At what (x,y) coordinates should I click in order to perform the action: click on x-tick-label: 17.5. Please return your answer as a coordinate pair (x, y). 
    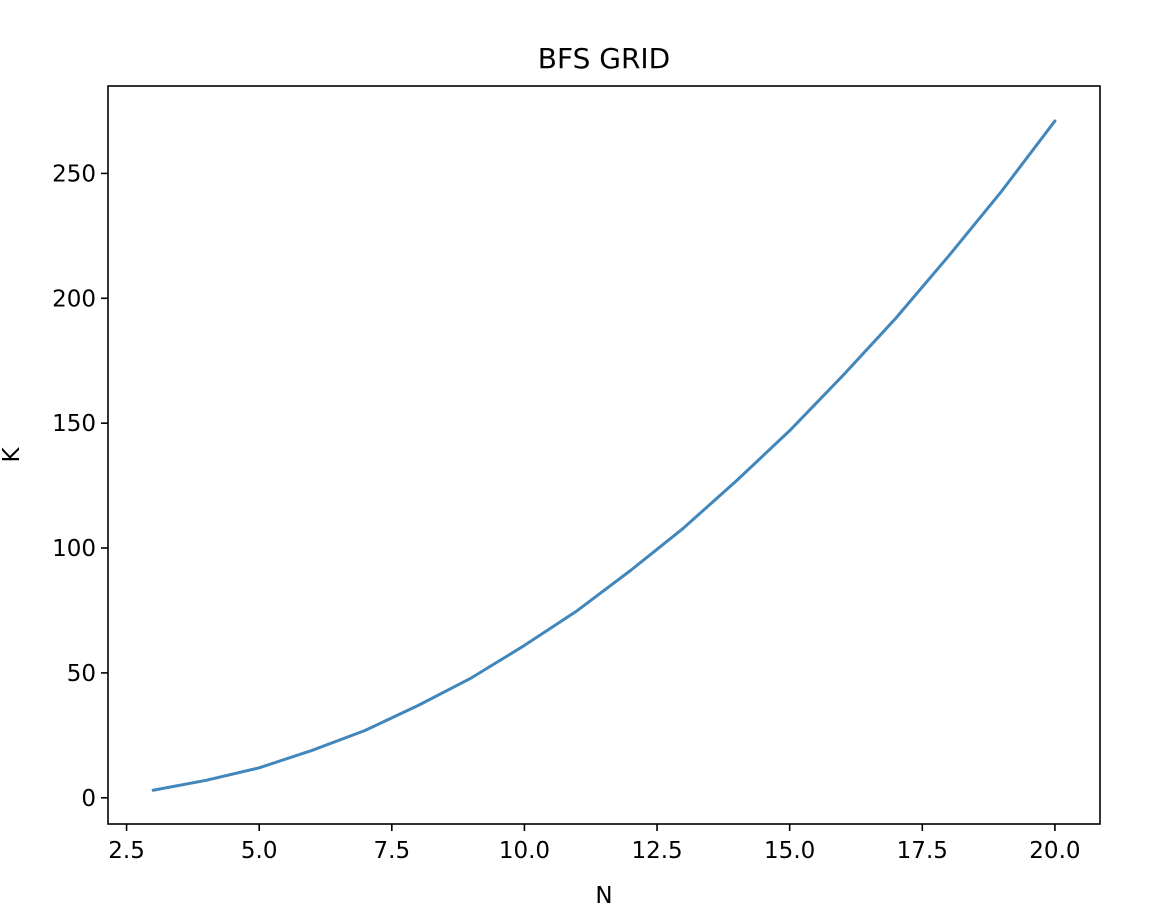
    Looking at the image, I should click on (922, 851).